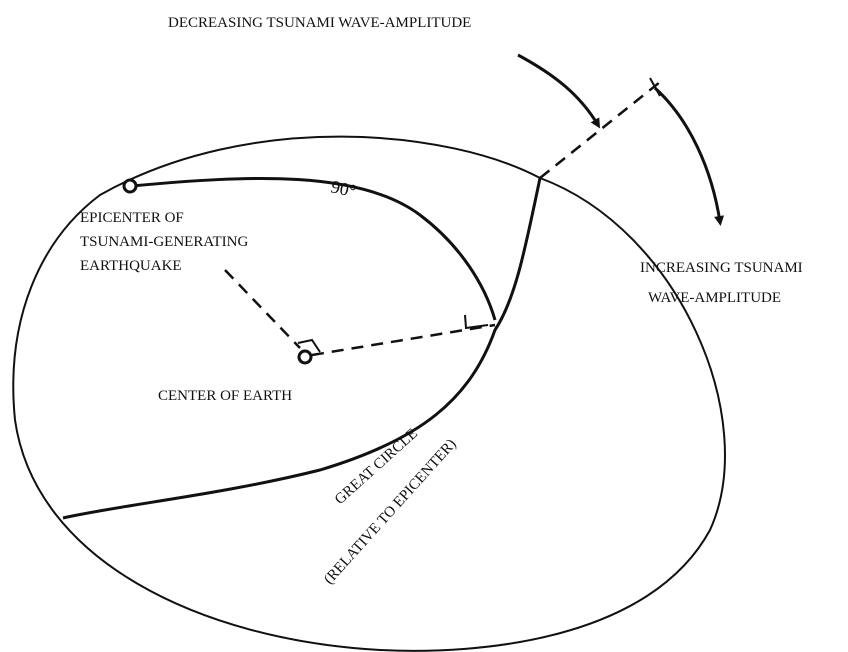 The height and width of the screenshot is (652, 848). I want to click on arrow-decreasing, so click(559, 91).